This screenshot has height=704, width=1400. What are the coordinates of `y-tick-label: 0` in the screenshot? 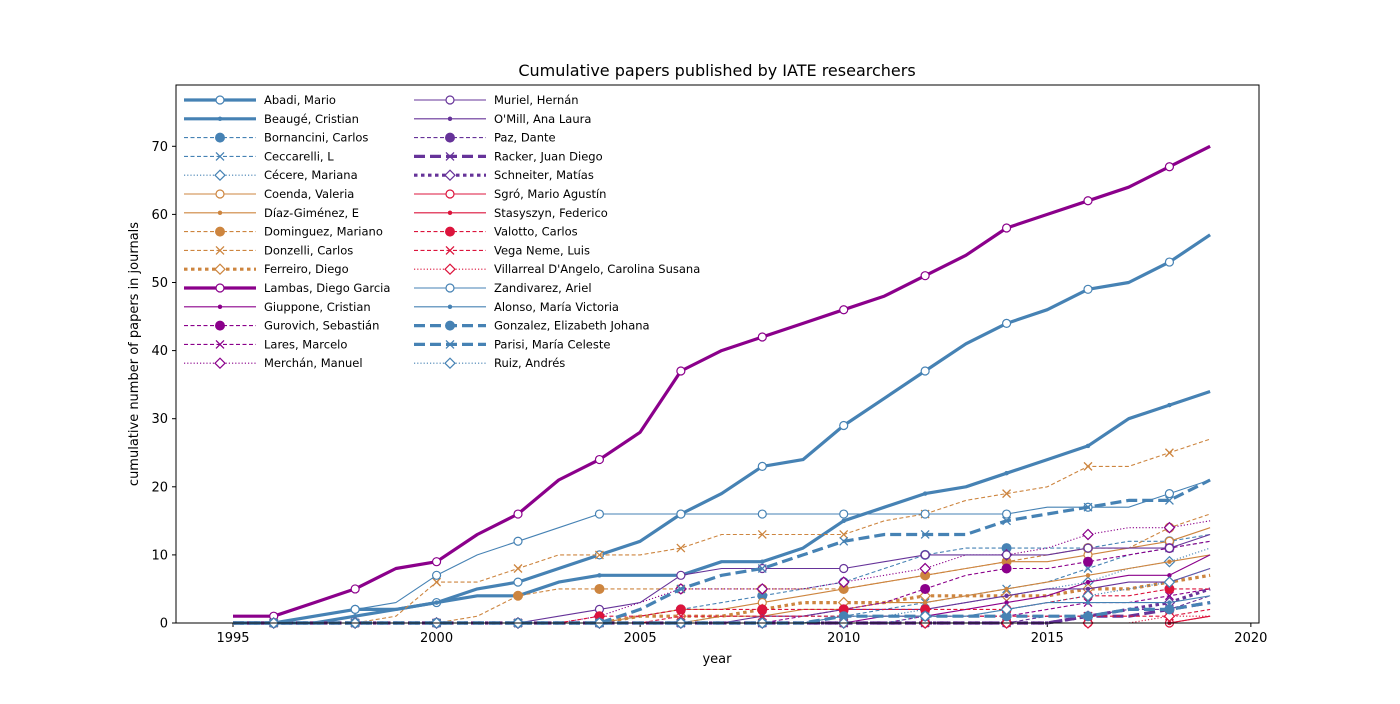 It's located at (164, 624).